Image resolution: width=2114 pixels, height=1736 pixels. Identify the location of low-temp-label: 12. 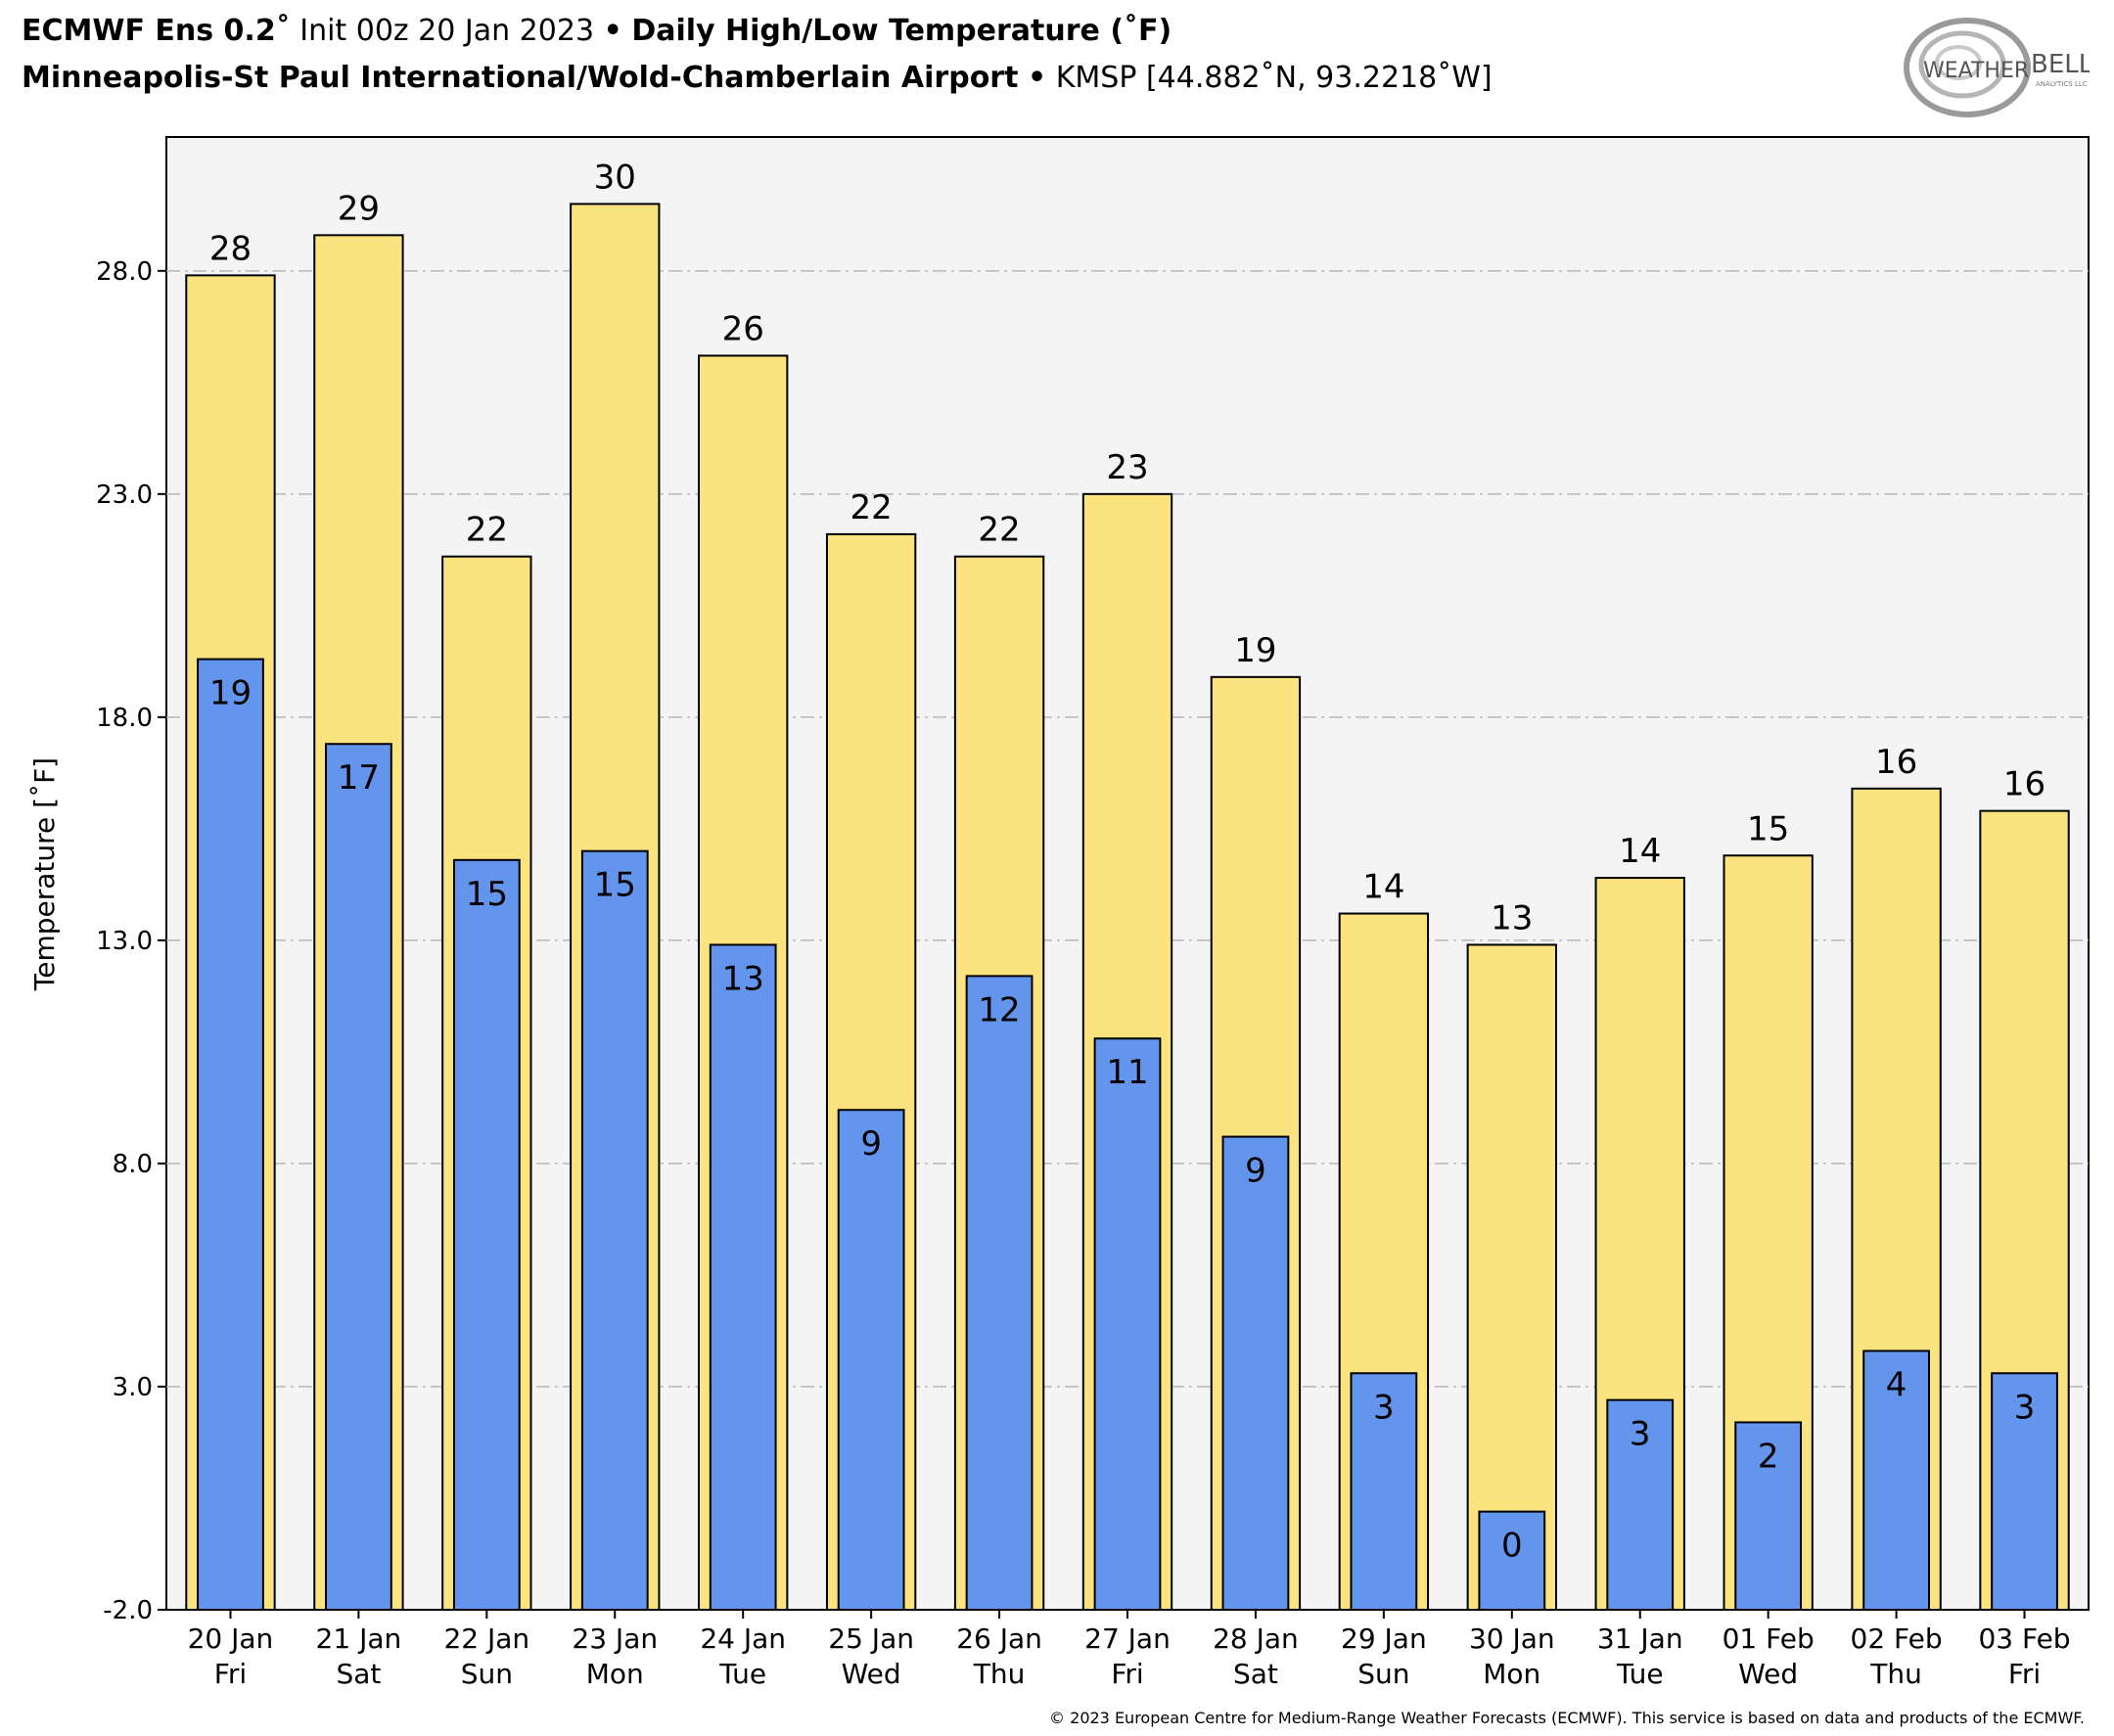
(999, 1009).